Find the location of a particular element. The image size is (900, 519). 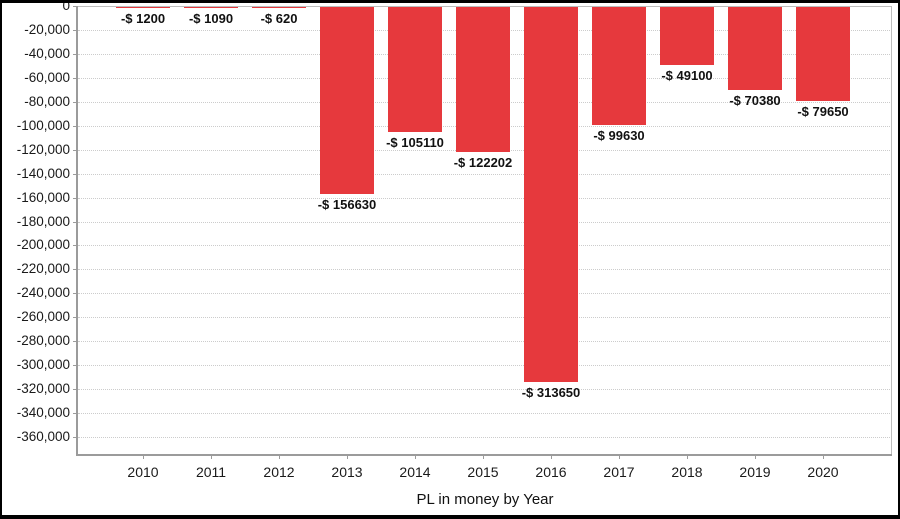

x-tick-label: 2019 is located at coordinates (755, 472).